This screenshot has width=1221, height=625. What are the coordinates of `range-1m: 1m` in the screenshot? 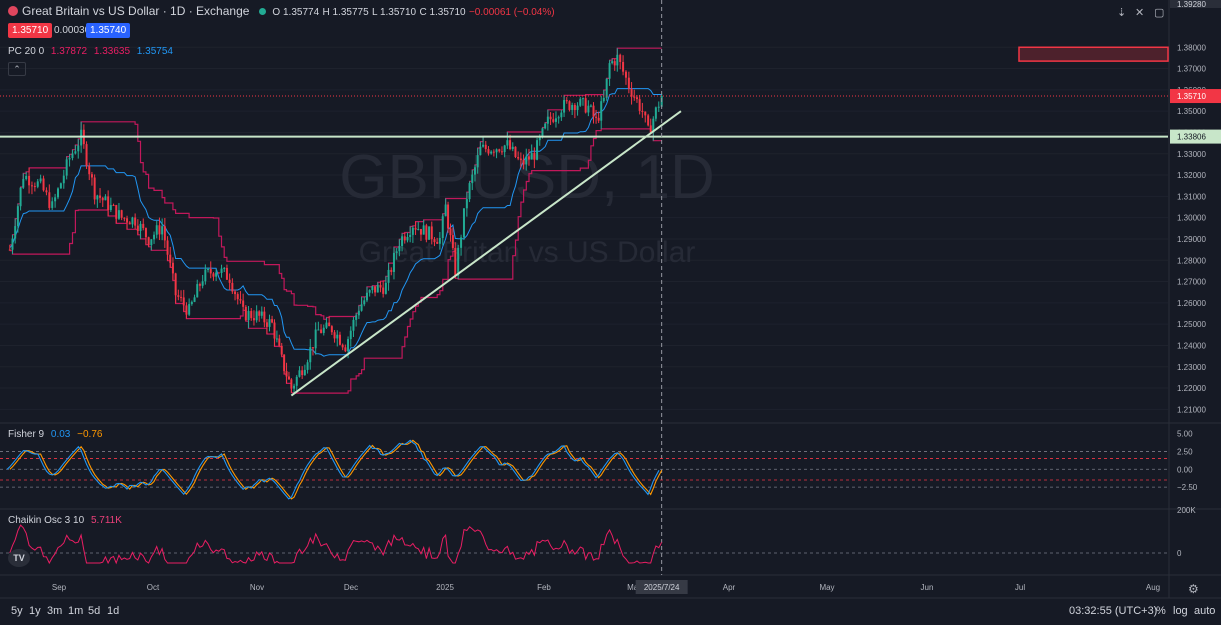 It's located at (76, 611).